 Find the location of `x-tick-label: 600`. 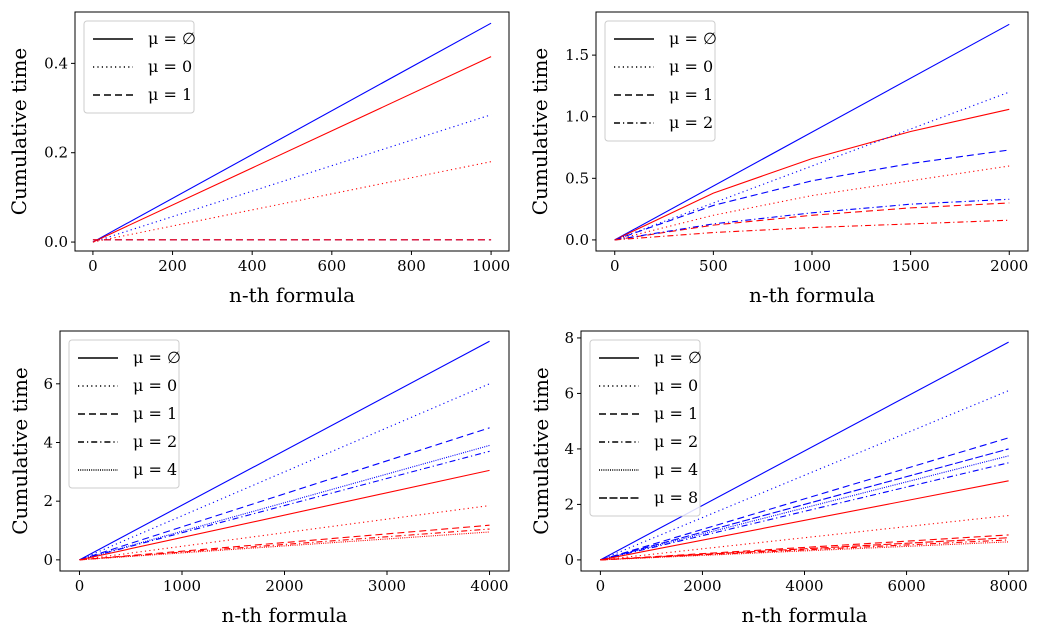

x-tick-label: 600 is located at coordinates (331, 266).